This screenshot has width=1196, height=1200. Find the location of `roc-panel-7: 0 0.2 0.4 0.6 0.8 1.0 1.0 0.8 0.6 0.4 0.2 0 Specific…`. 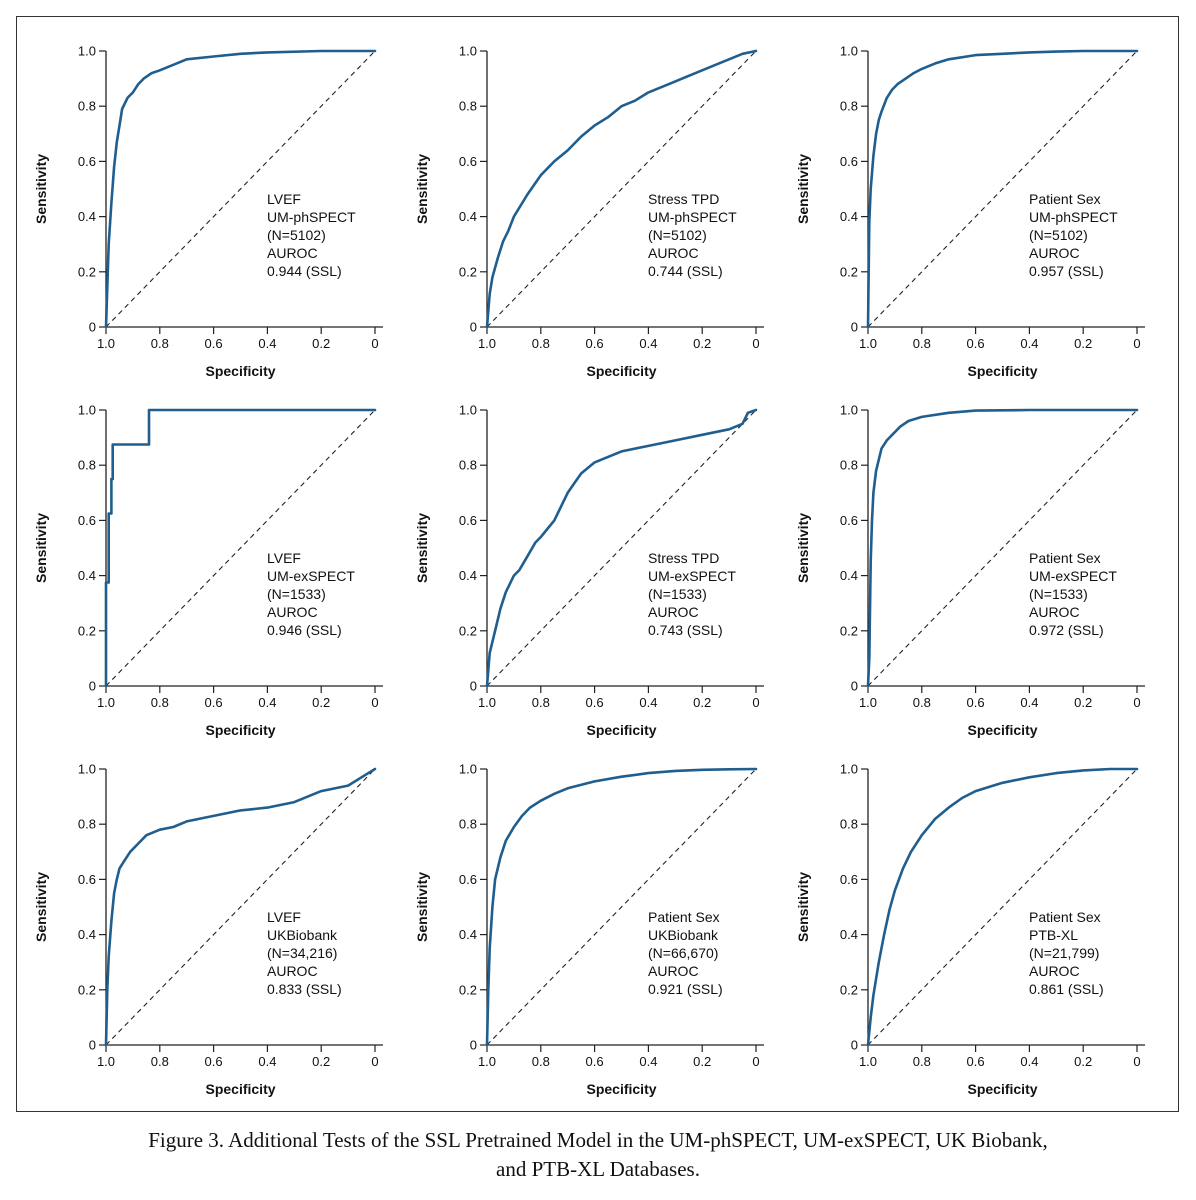

roc-panel-7: 0 0.2 0.4 0.6 0.8 1.0 1.0 0.8 0.6 0.4 0.2 0 Specific… is located at coordinates (208, 929).